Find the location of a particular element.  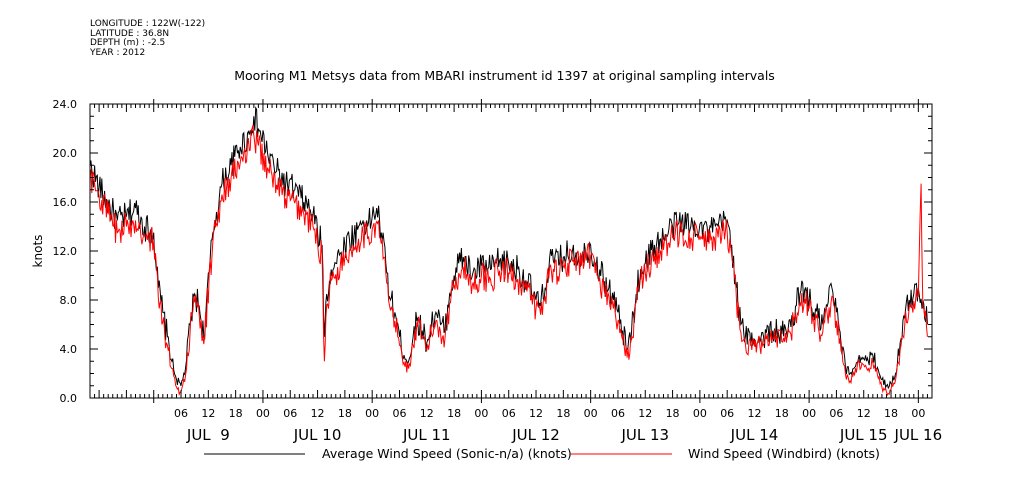

y-tick-label: 24.0 is located at coordinates (65, 104).